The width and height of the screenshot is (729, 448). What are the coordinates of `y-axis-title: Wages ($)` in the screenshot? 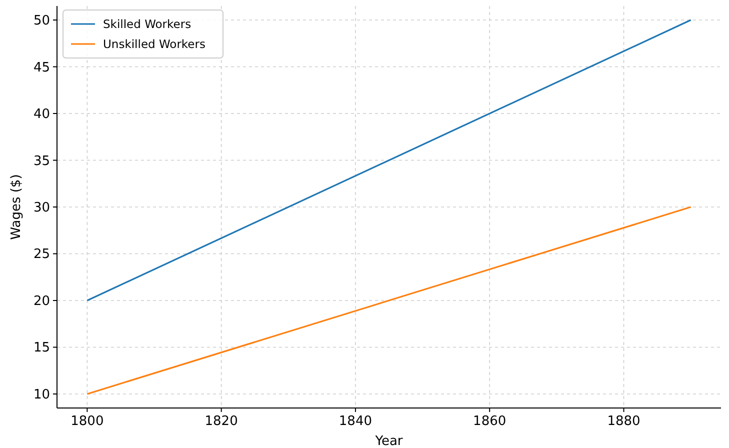 It's located at (16, 207).